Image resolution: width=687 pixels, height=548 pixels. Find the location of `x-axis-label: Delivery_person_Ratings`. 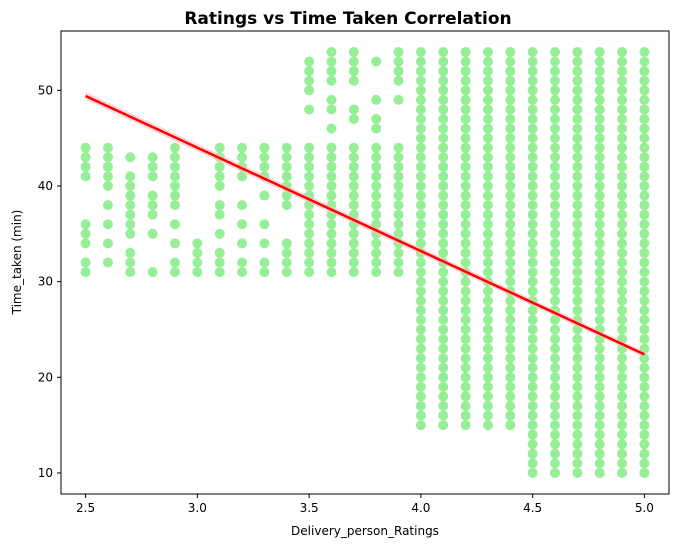

x-axis-label: Delivery_person_Ratings is located at coordinates (365, 531).